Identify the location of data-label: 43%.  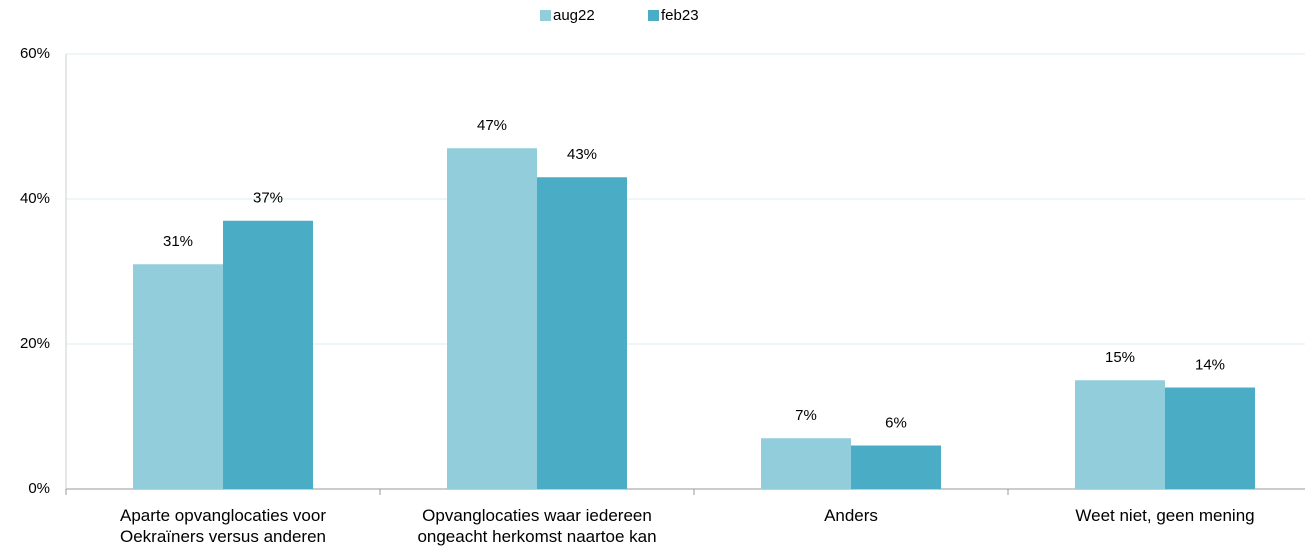
(582, 154).